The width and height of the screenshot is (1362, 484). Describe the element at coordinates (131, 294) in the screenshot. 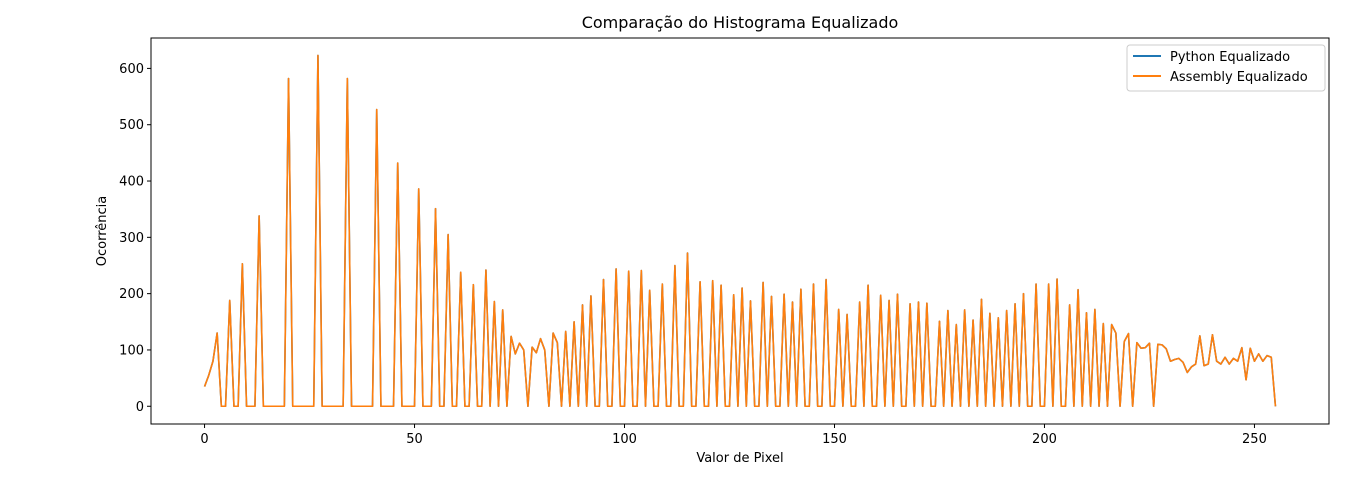

I see `y-tick-label: 200` at that location.